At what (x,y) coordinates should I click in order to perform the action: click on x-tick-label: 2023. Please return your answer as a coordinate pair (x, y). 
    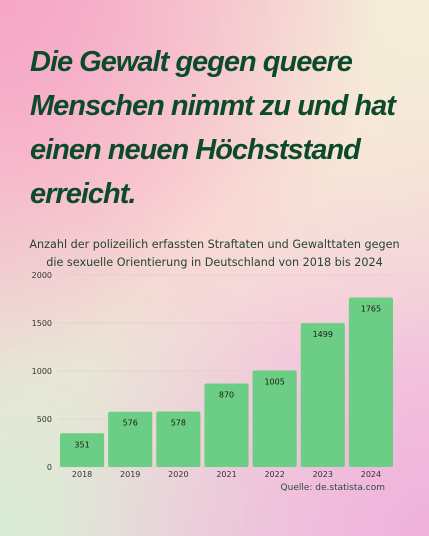
    Looking at the image, I should click on (323, 474).